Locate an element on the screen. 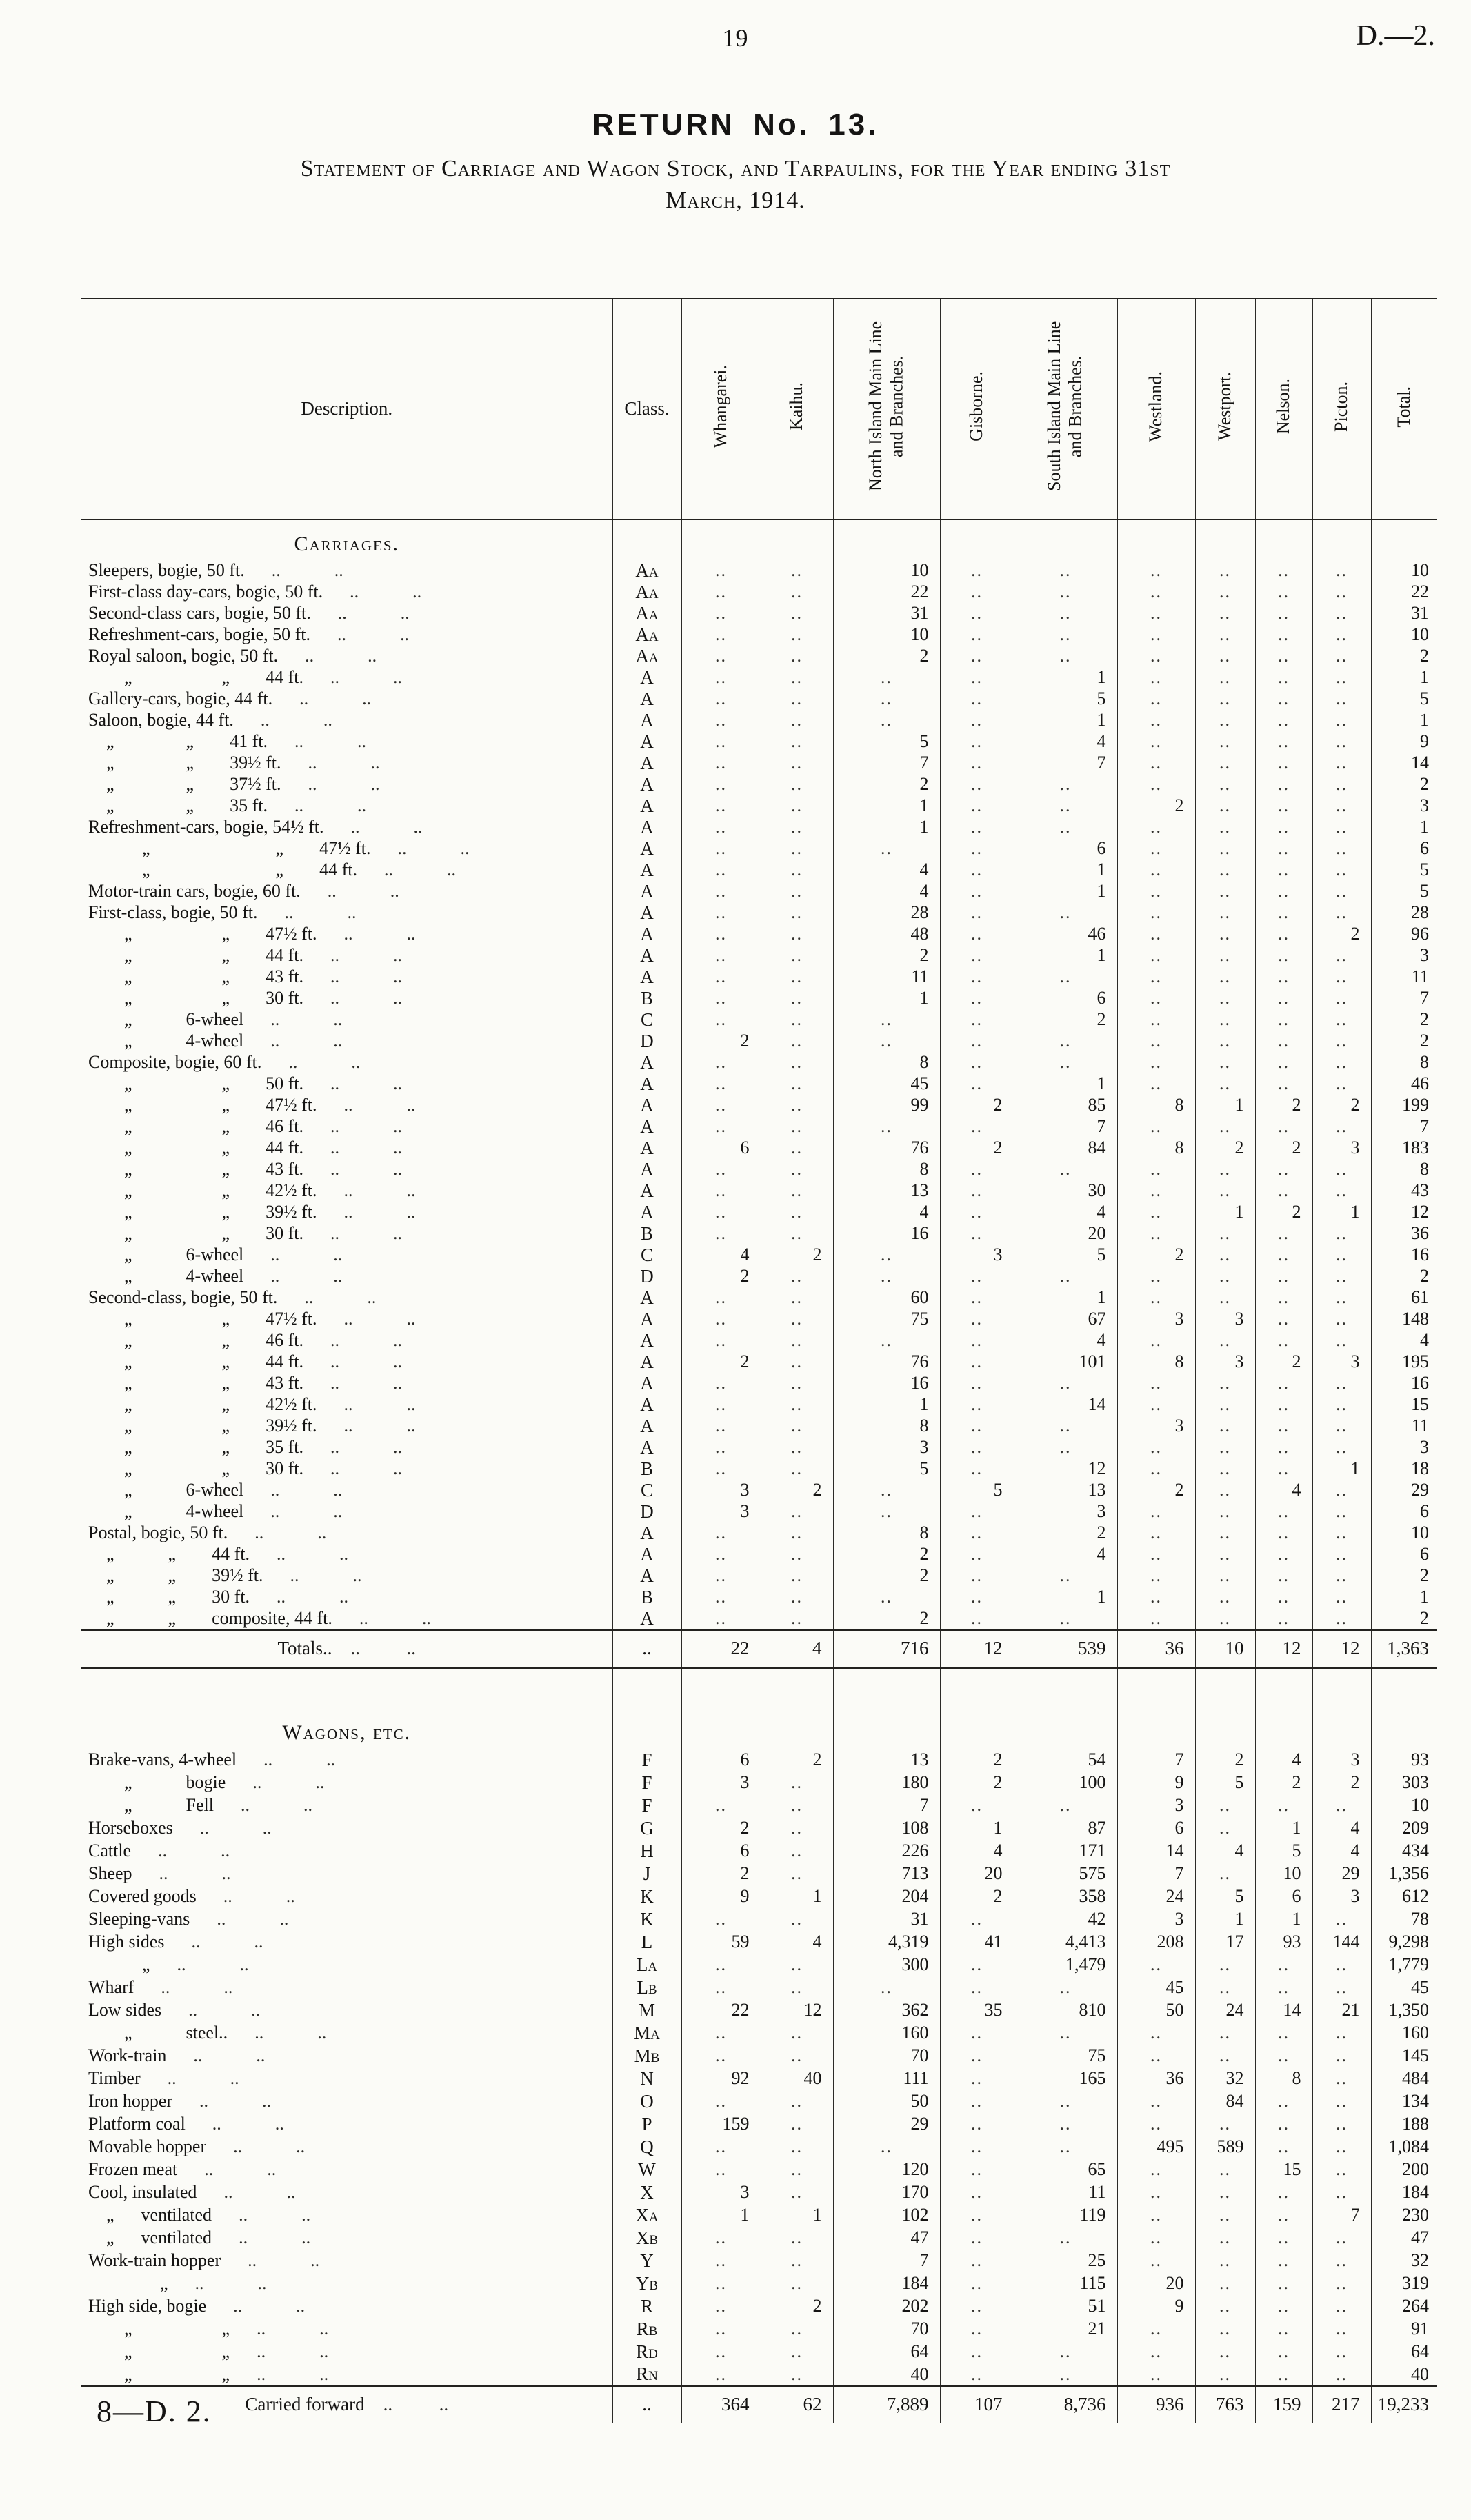 The width and height of the screenshot is (1471, 2520). cell-total: 16 is located at coordinates (1403, 1383).